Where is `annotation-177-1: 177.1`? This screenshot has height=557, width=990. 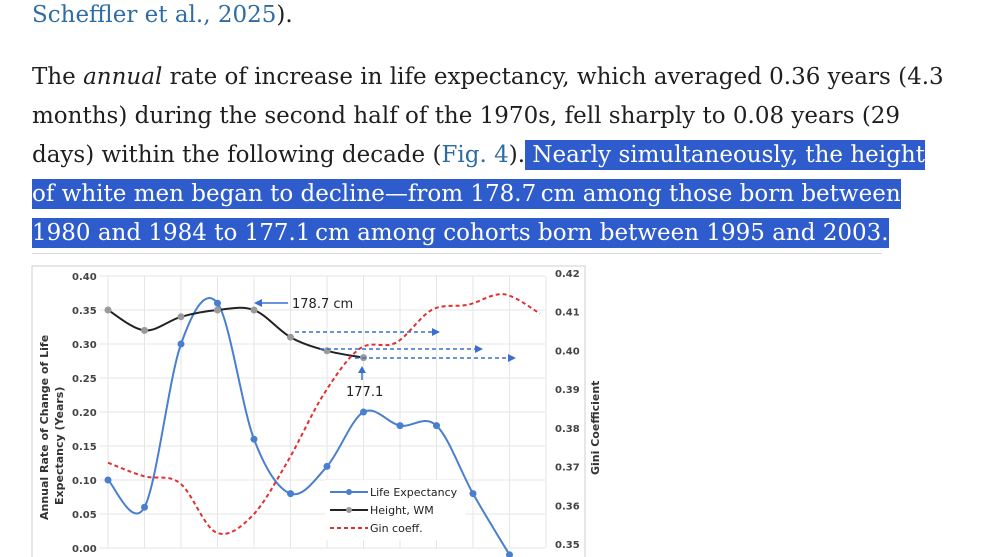
annotation-177-1: 177.1 is located at coordinates (364, 392).